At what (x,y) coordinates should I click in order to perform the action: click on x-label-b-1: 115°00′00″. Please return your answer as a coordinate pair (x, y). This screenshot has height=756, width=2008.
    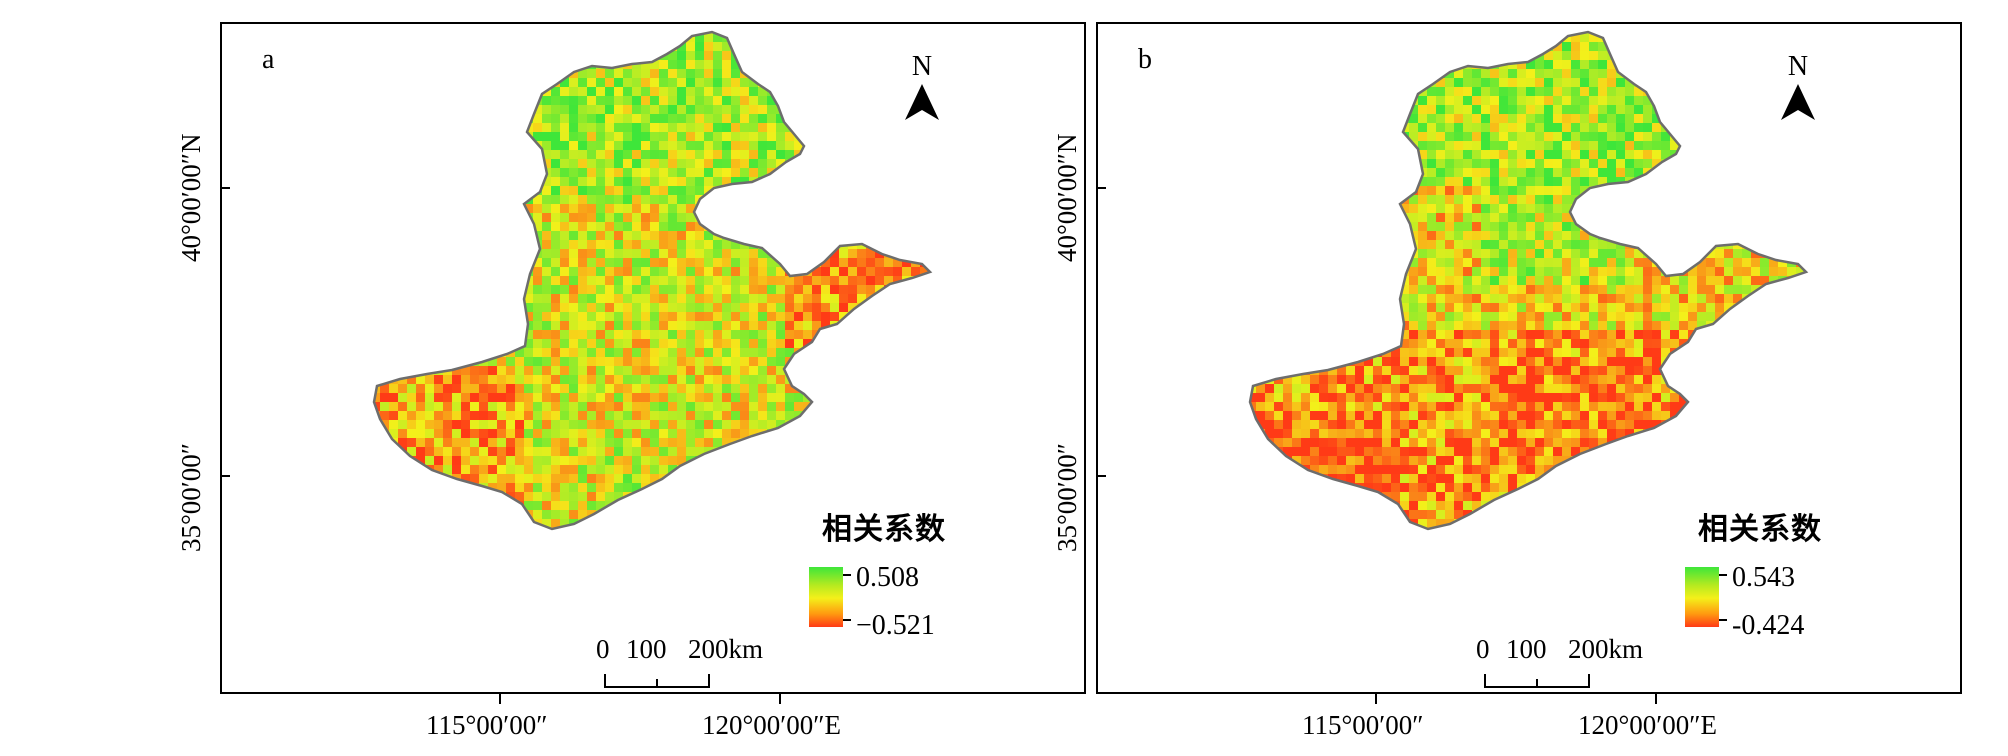
    Looking at the image, I should click on (1363, 725).